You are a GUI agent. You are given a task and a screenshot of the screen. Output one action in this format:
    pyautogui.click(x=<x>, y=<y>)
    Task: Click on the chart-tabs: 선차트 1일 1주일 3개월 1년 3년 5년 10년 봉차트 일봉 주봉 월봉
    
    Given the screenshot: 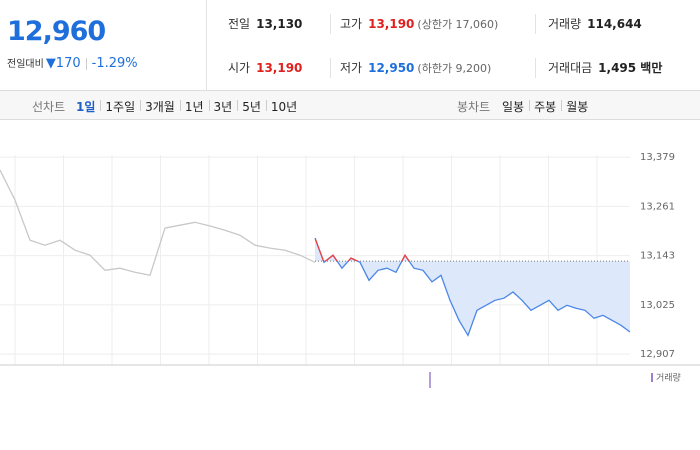 What is the action you would take?
    pyautogui.click(x=350, y=105)
    